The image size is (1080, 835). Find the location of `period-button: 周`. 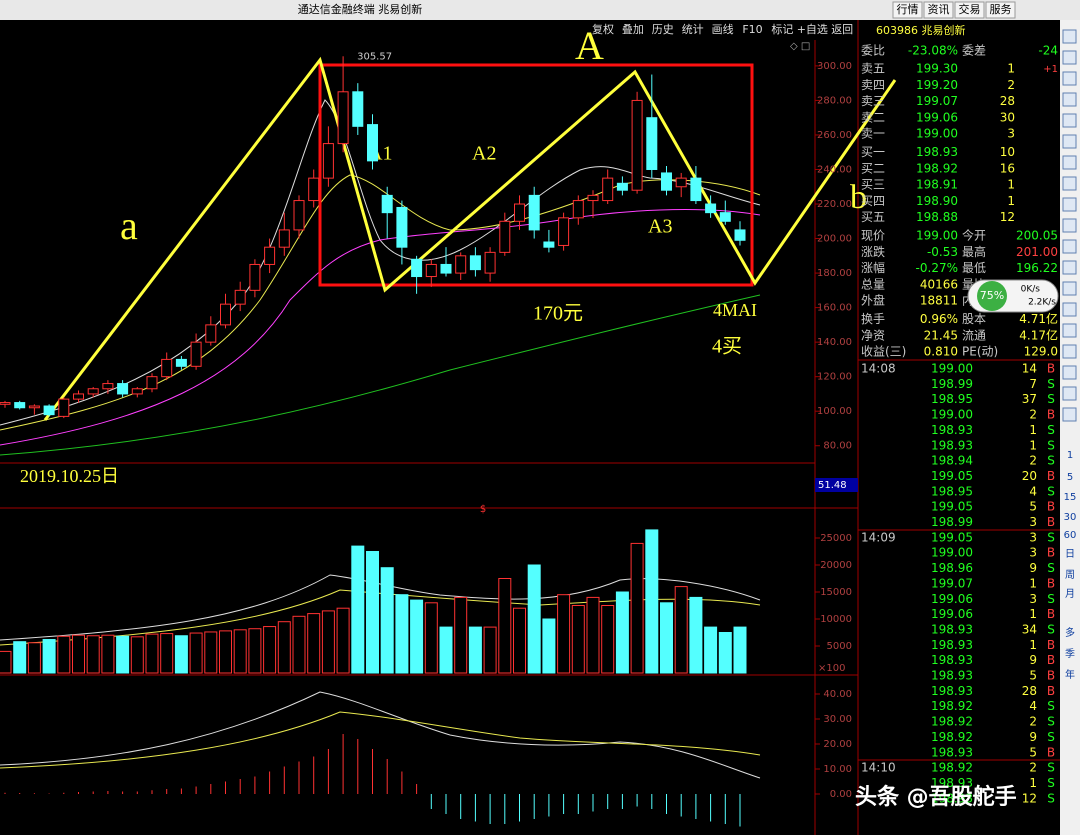

period-button: 周 is located at coordinates (1070, 575).